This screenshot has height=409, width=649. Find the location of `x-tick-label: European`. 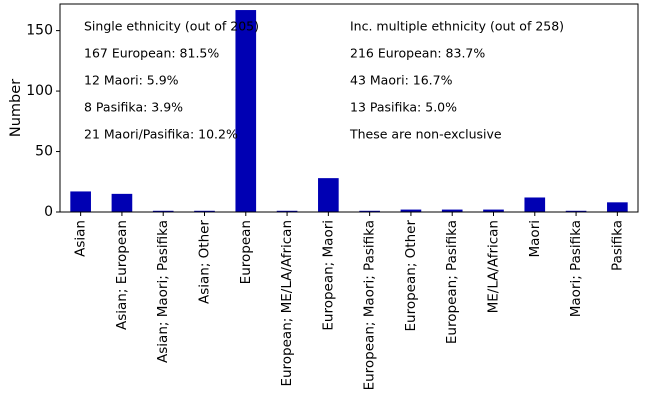

x-tick-label: European is located at coordinates (246, 252).